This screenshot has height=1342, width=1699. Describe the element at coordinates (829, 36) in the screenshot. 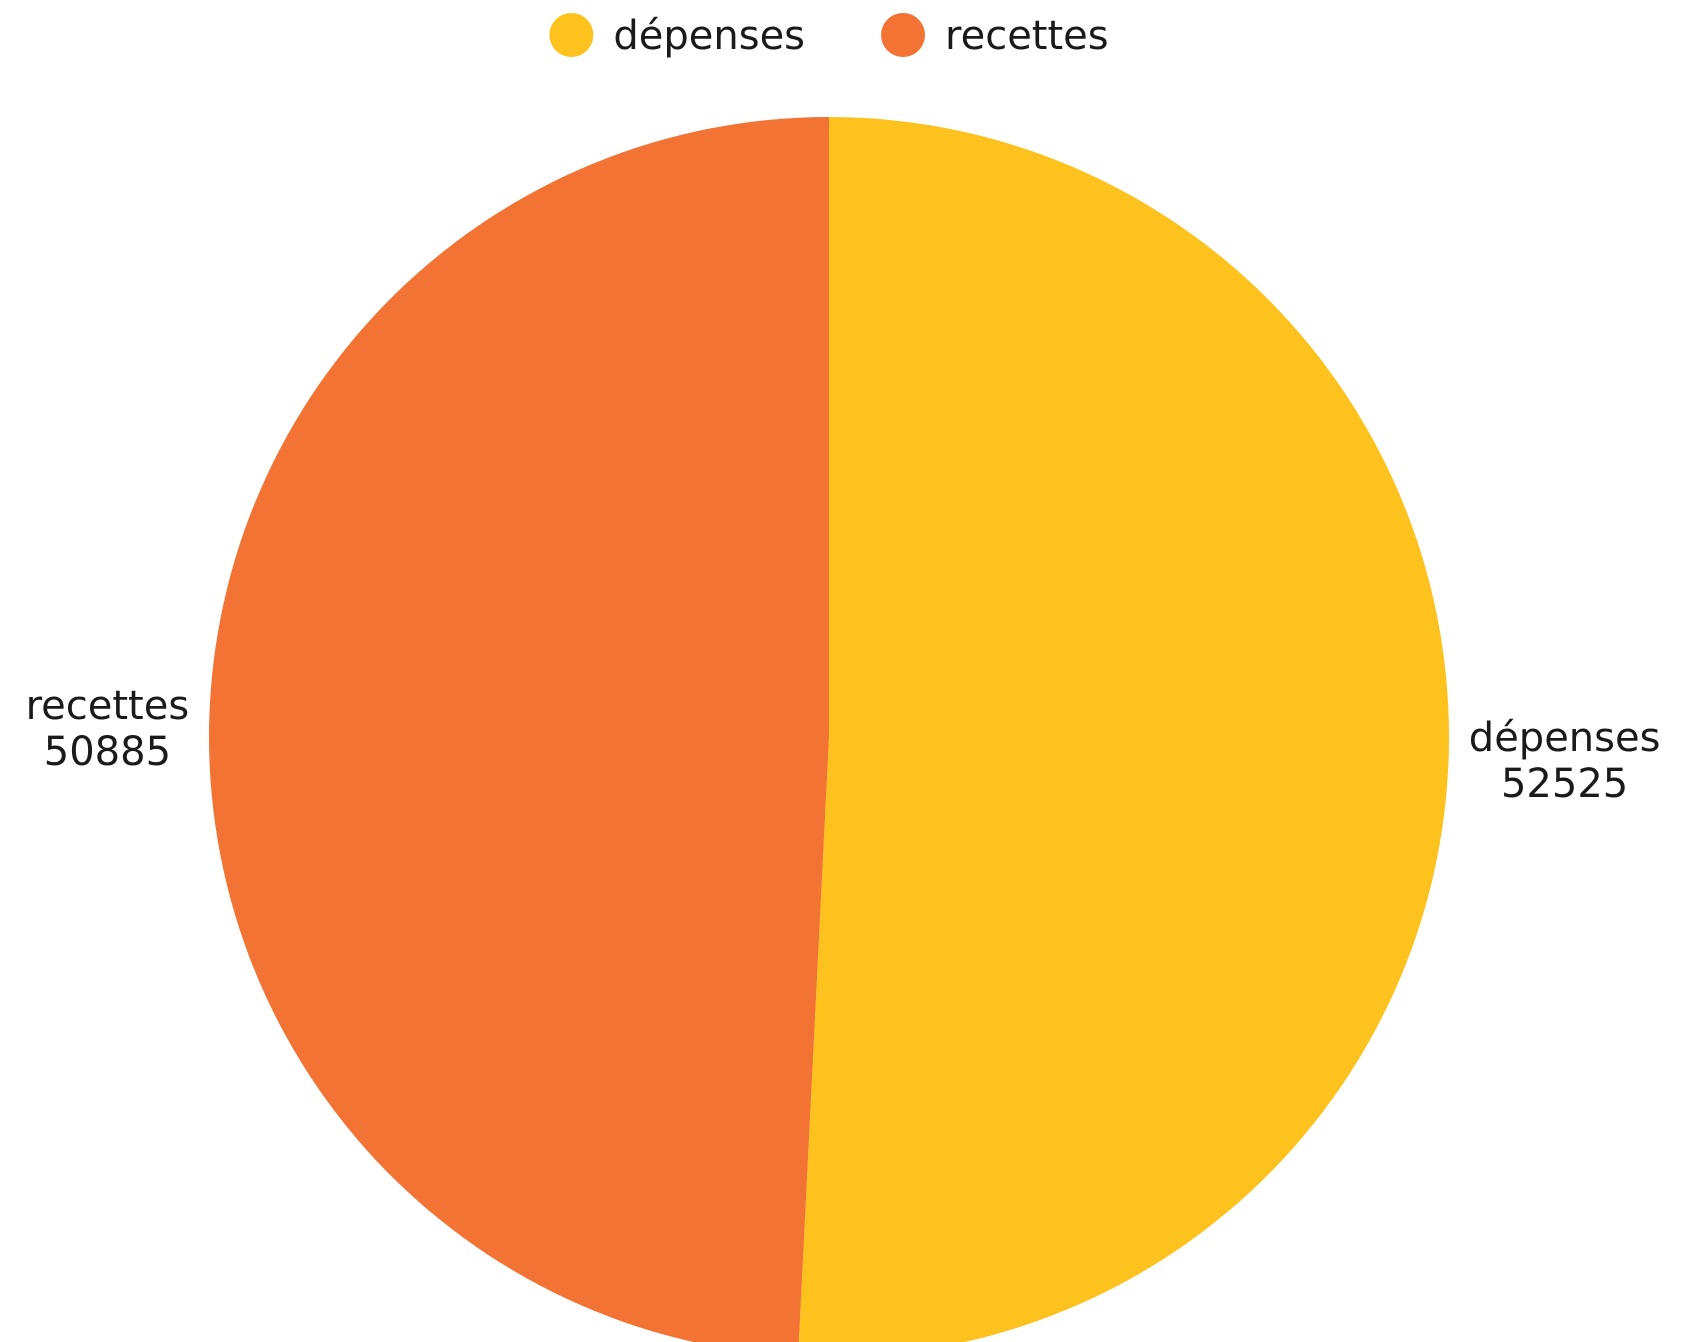

I see `legend: dépenses recettes` at that location.